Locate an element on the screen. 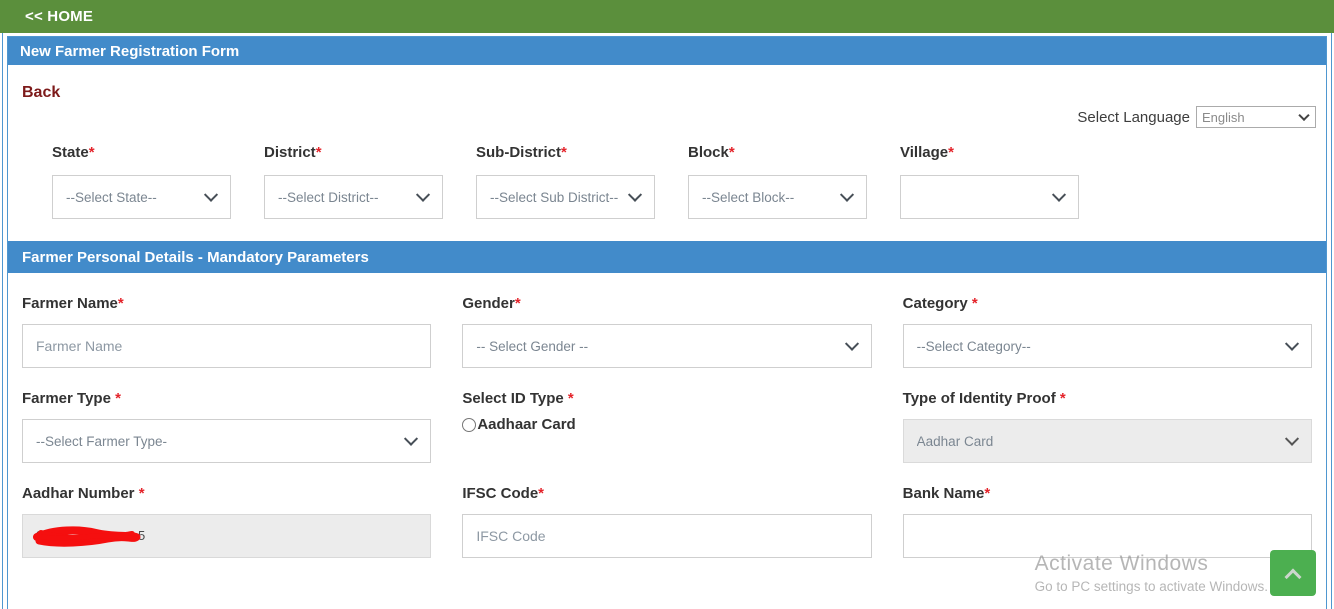 The image size is (1334, 609). block-label: Block* is located at coordinates (711, 152).